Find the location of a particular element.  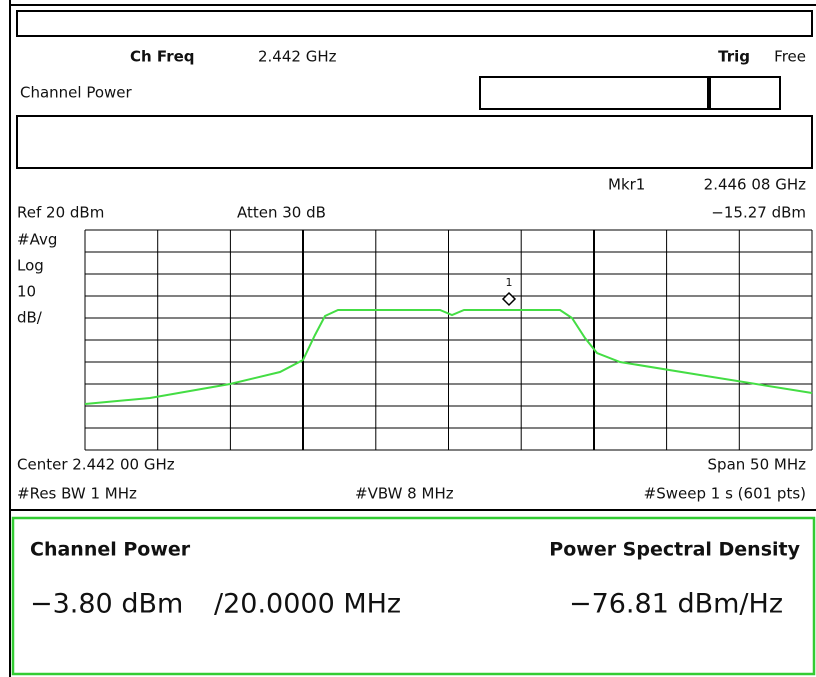

bandwidth: /20.0000 MHz is located at coordinates (307, 604).